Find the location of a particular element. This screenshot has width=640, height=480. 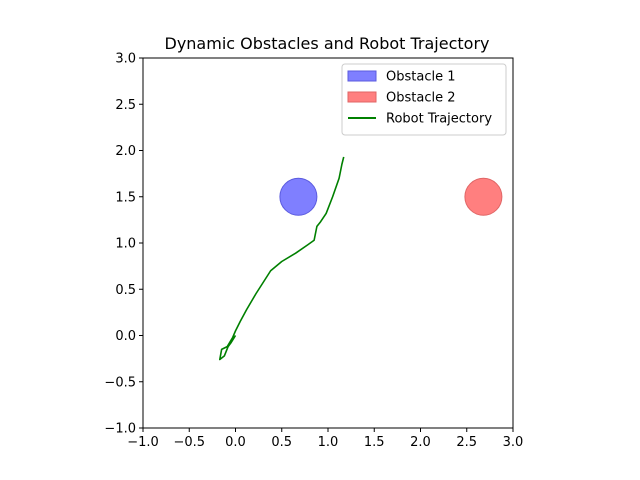

x-tick-label: 1.0 is located at coordinates (328, 442).